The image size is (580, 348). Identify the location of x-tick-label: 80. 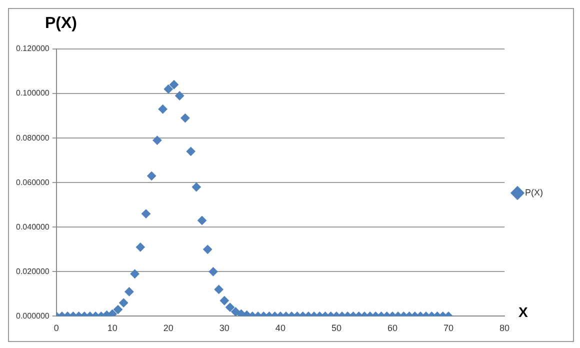
(504, 328).